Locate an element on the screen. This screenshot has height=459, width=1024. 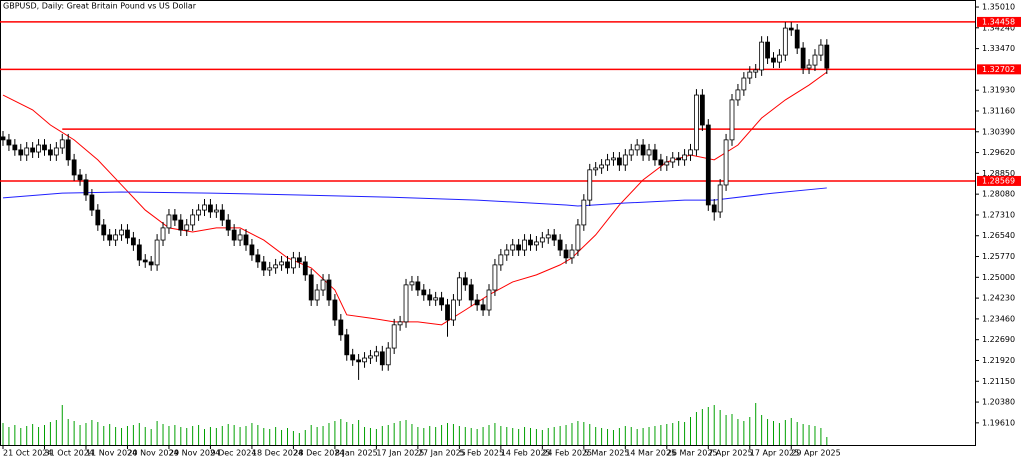
x-tick-label: 24 Feb 2025 is located at coordinates (567, 453).